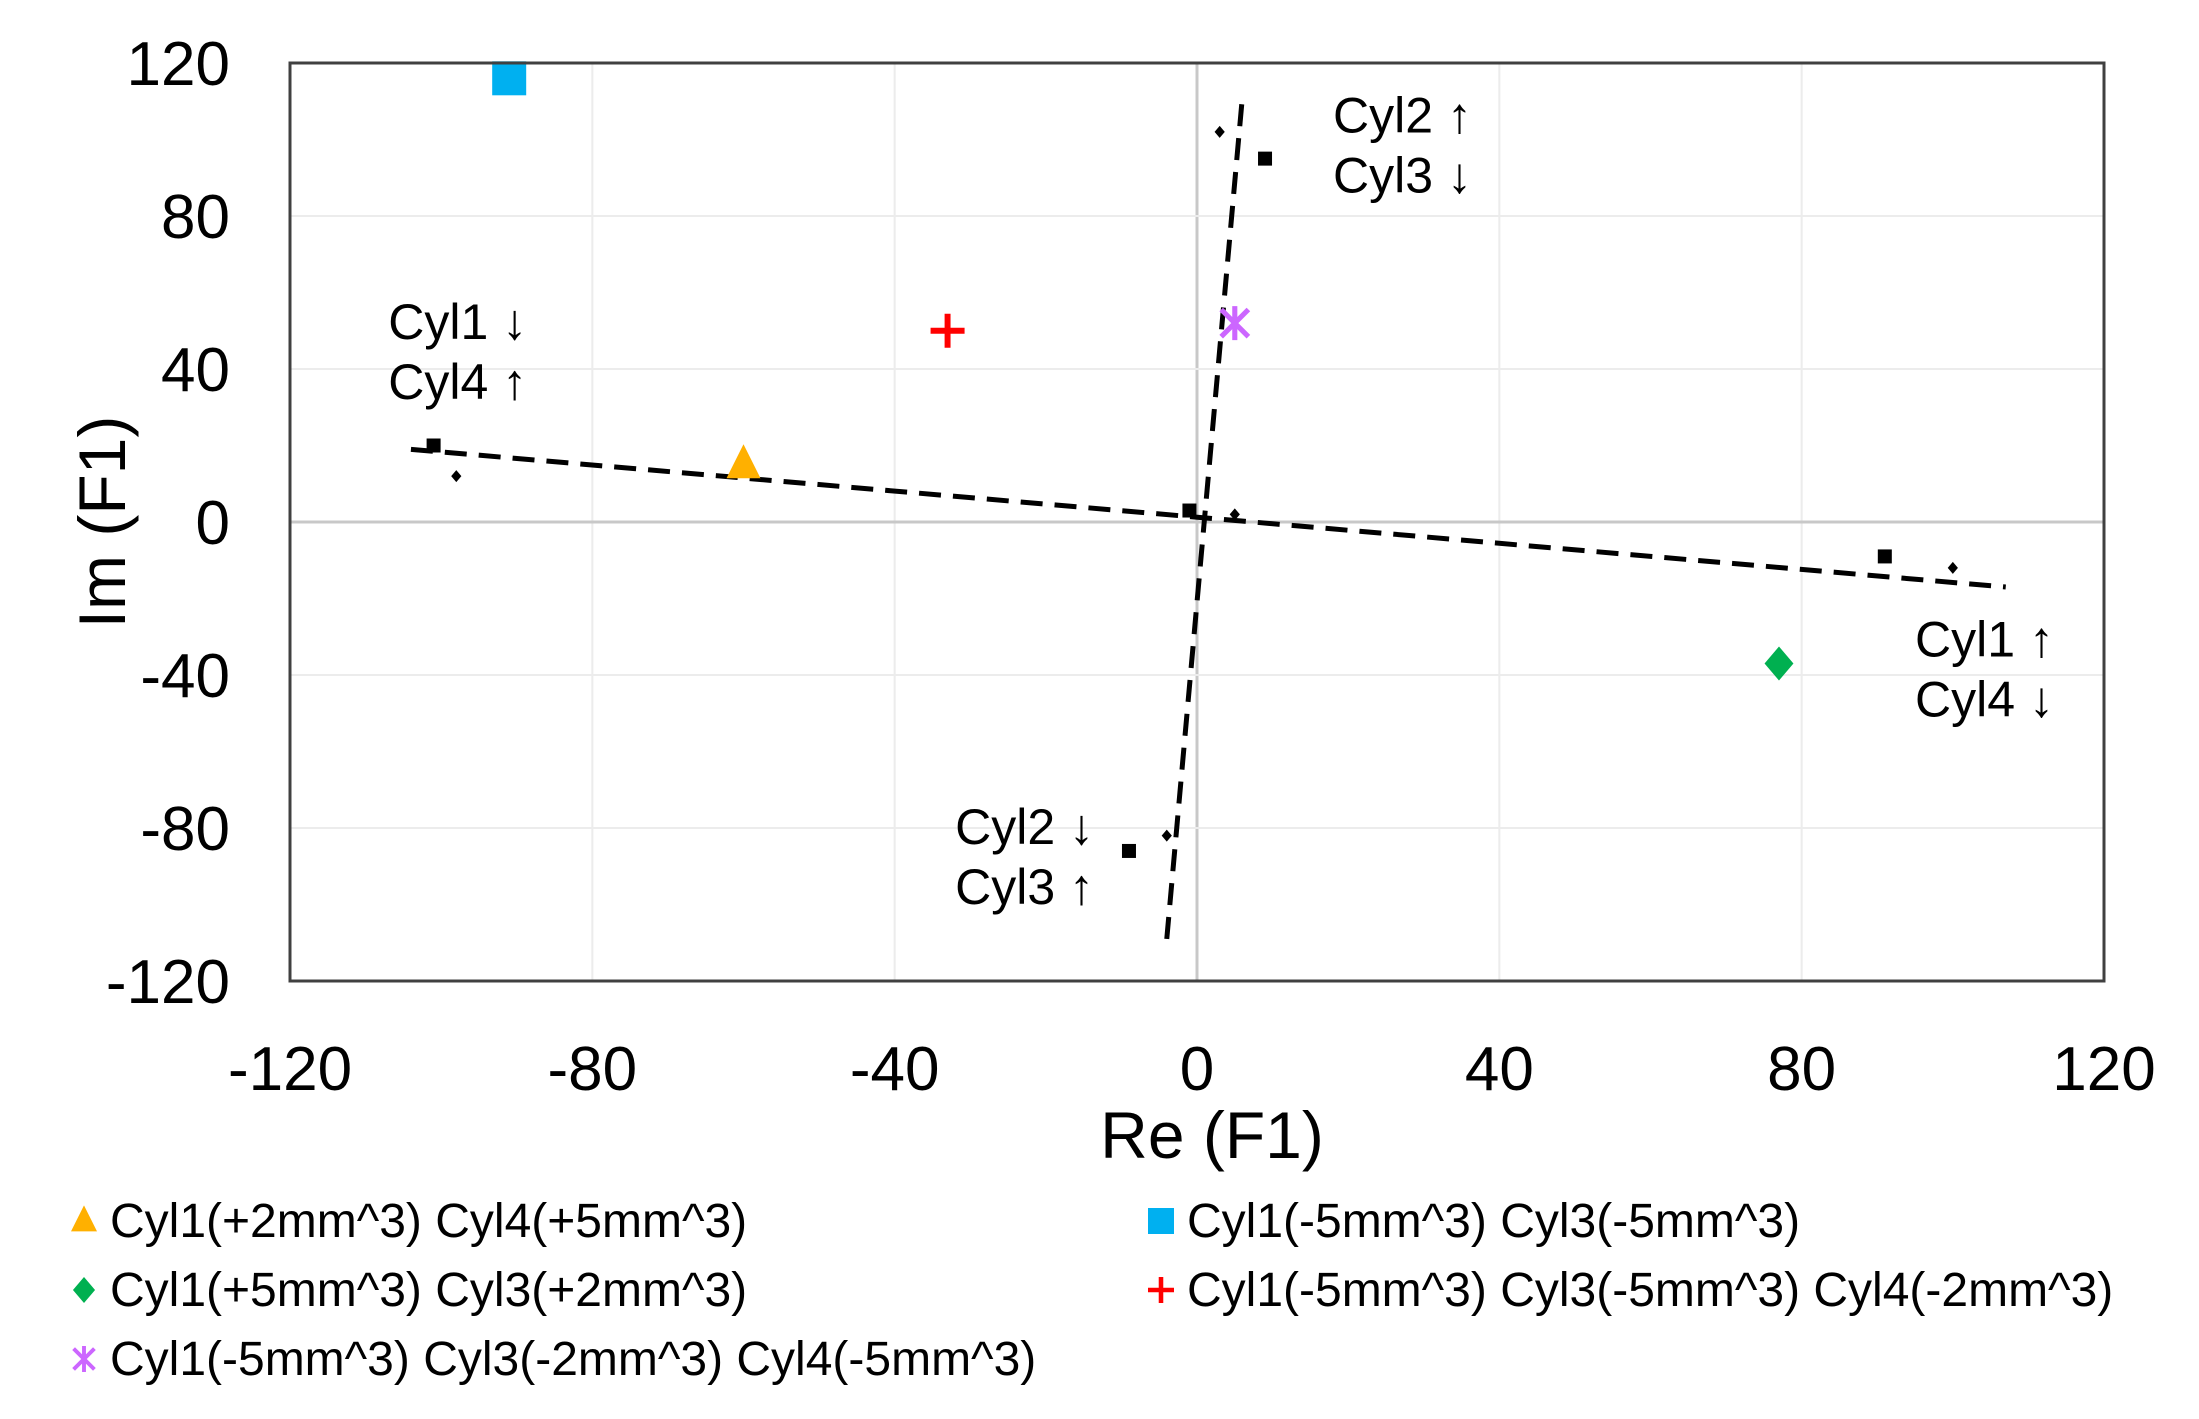 This screenshot has width=2199, height=1419. I want to click on legend-item: Cyl1(+5mm^3) Cyl3(+2mm^3), so click(409, 1290).